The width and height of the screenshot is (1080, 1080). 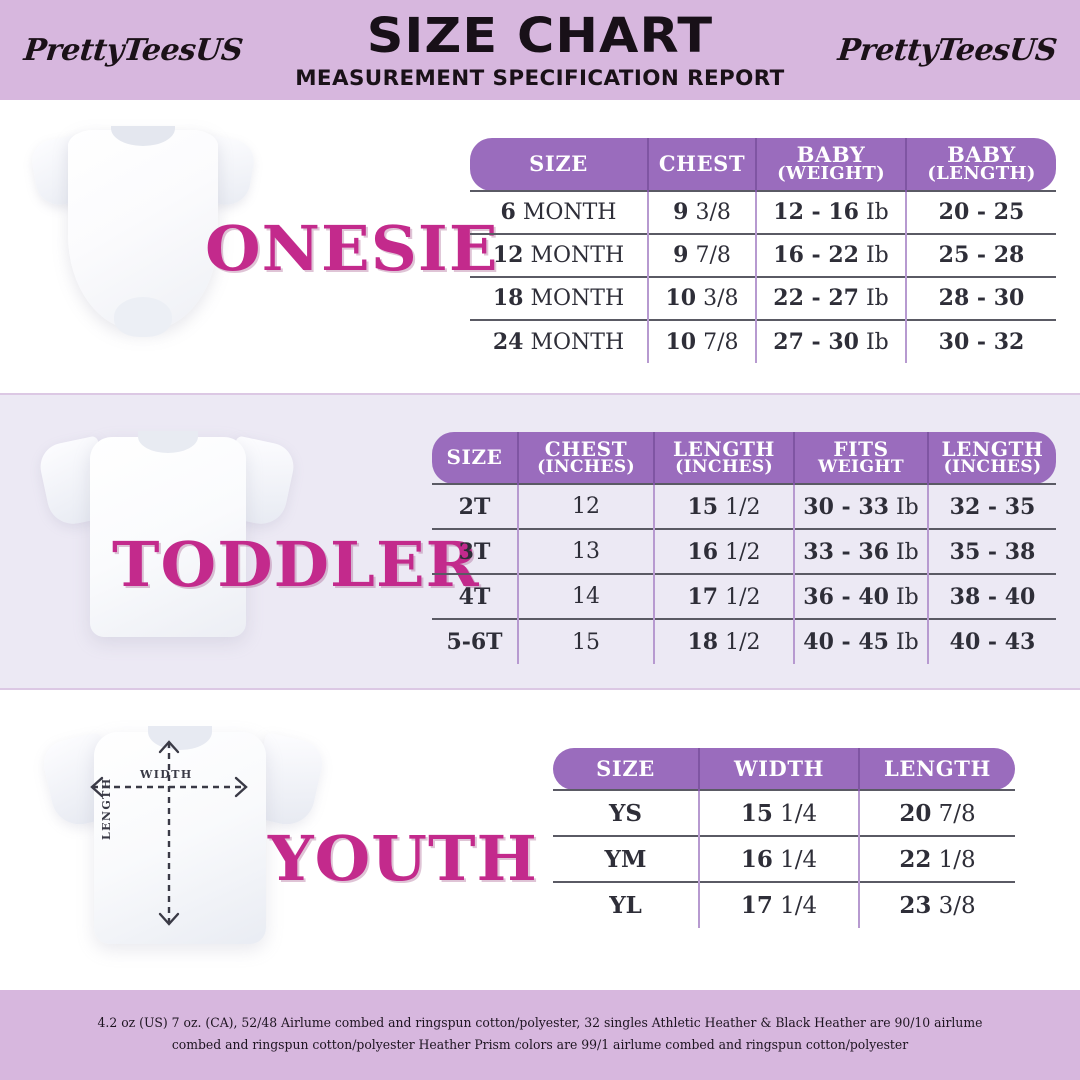 I want to click on table-header-row: SIZE WIDTH LENGTH, so click(x=784, y=769).